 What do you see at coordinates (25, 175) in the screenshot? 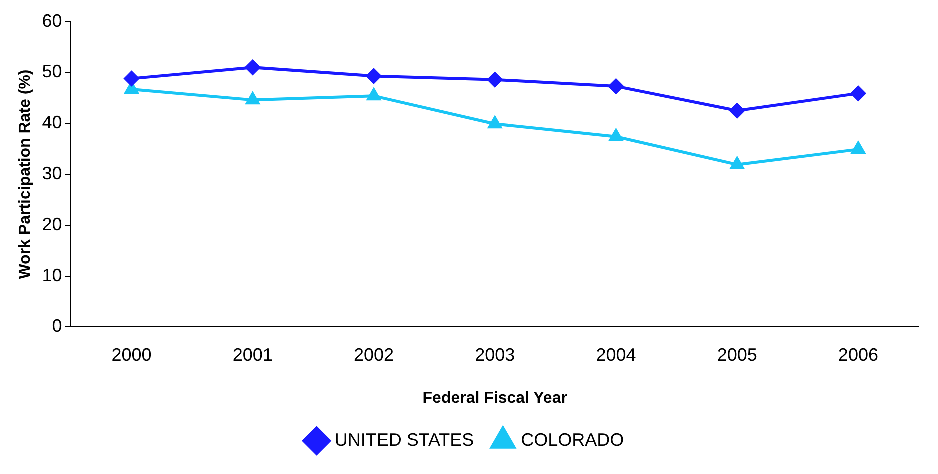
I see `y-axis-title: Work Participation Rate (%)` at bounding box center [25, 175].